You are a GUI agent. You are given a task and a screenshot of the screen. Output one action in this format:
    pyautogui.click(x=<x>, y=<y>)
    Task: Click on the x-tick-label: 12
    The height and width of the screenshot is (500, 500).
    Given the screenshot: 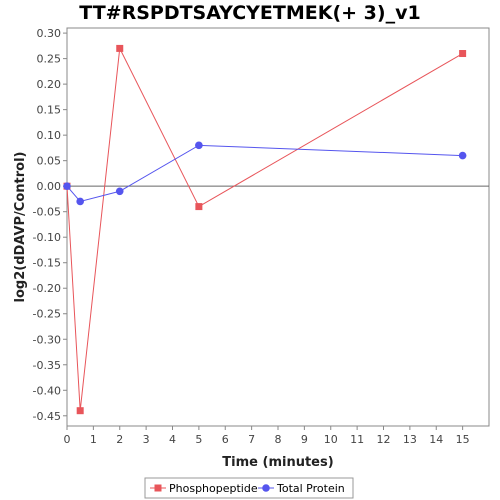 What is the action you would take?
    pyautogui.click(x=384, y=439)
    